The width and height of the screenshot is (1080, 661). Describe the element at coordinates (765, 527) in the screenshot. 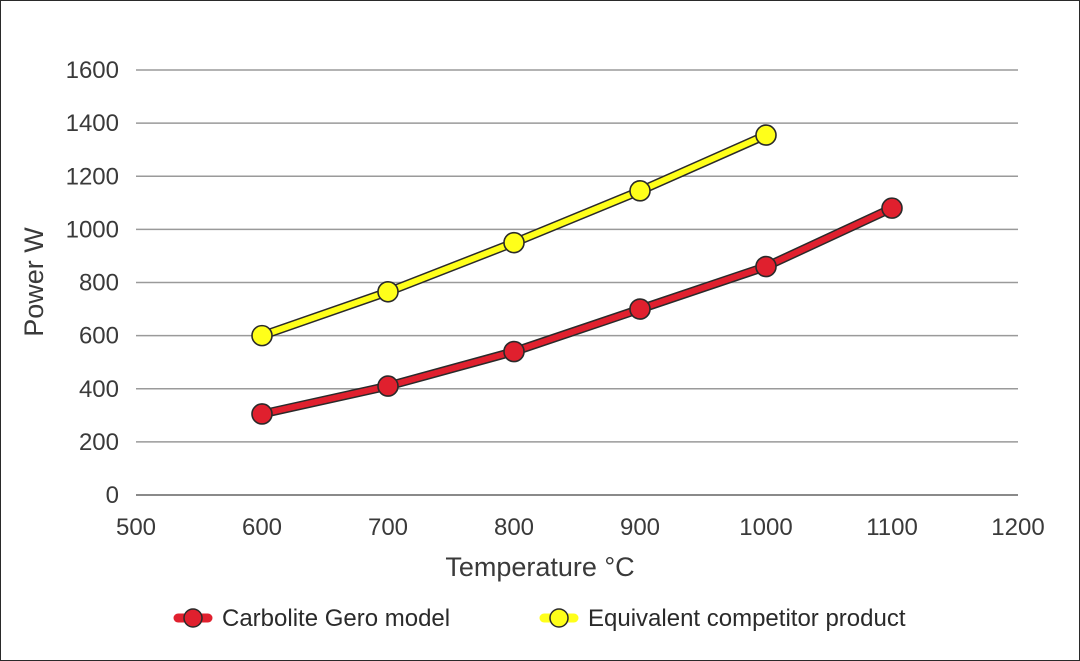

I see `x-tick-label: 1000` at that location.